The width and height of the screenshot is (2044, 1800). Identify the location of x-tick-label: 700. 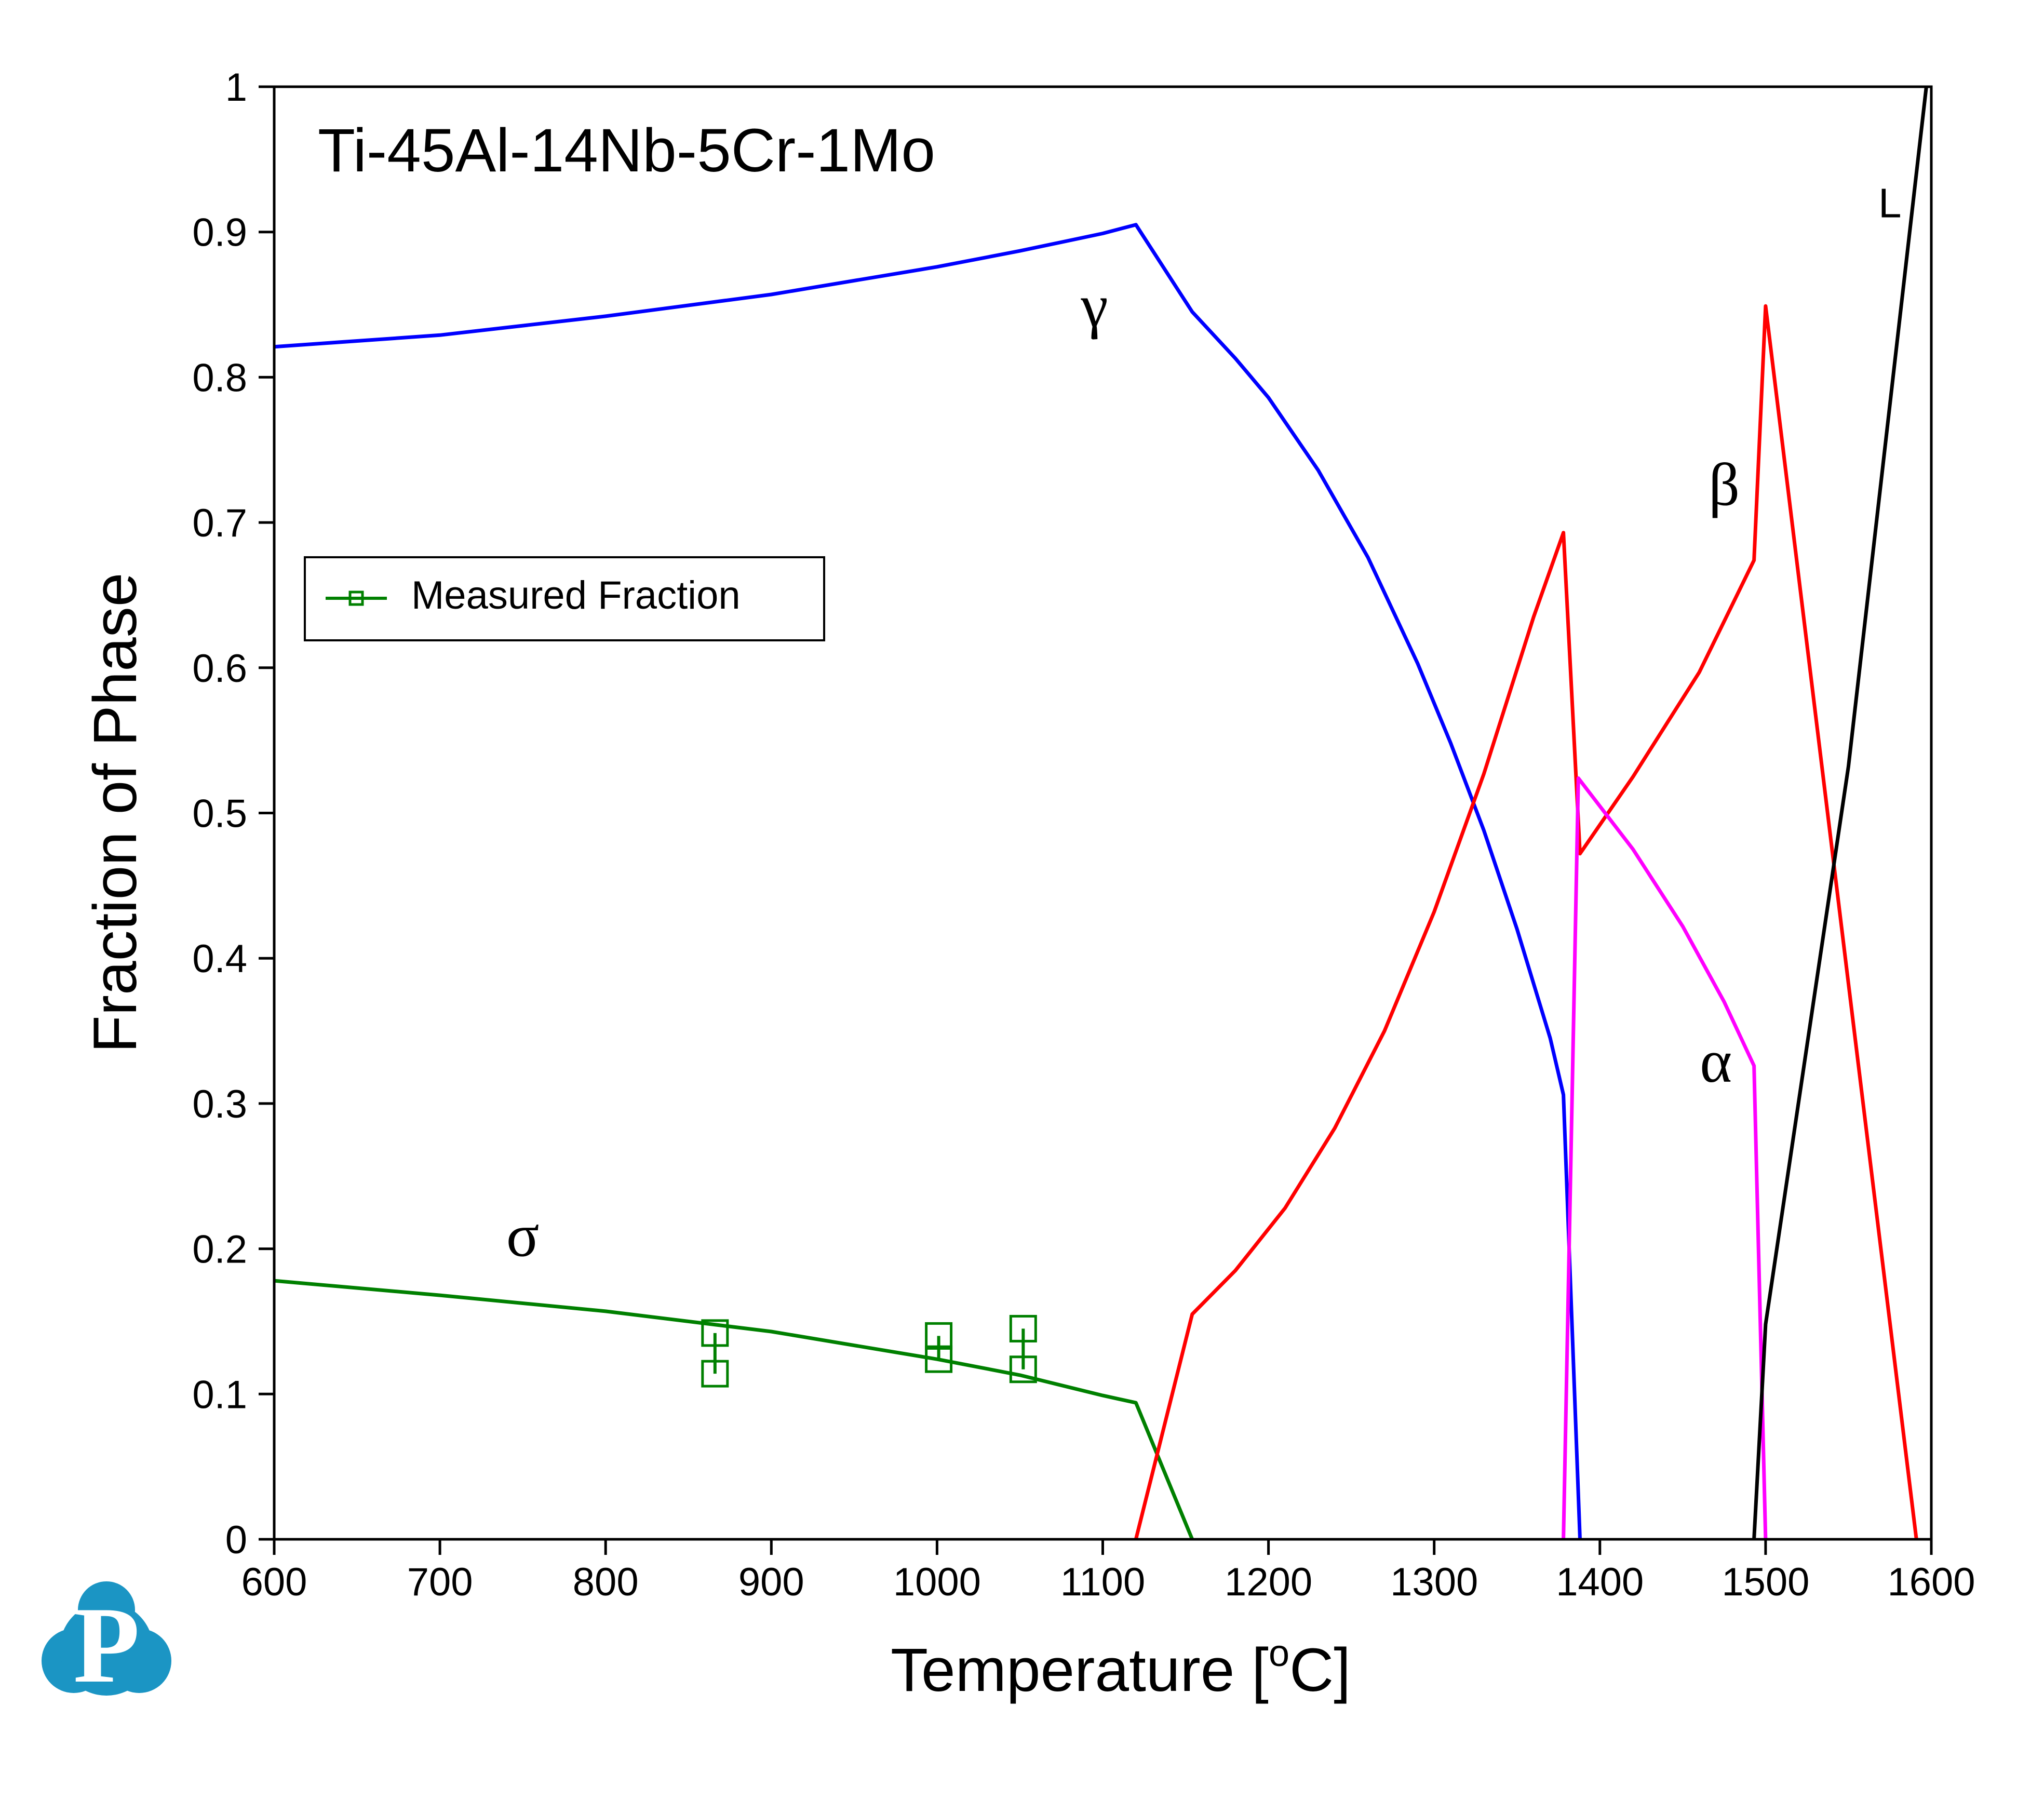
(440, 1582).